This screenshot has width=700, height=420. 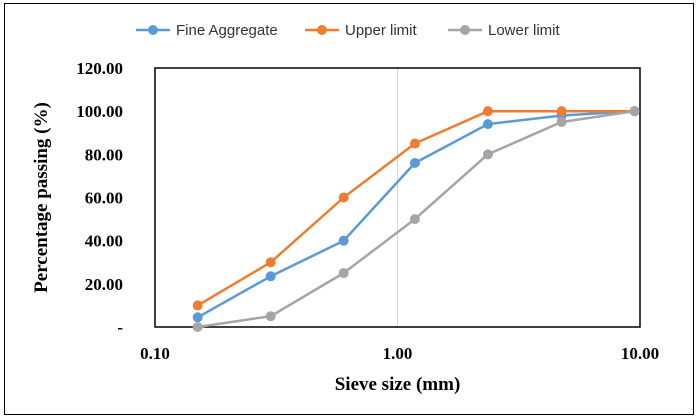 What do you see at coordinates (640, 353) in the screenshot?
I see `x-tick-label: 10.00` at bounding box center [640, 353].